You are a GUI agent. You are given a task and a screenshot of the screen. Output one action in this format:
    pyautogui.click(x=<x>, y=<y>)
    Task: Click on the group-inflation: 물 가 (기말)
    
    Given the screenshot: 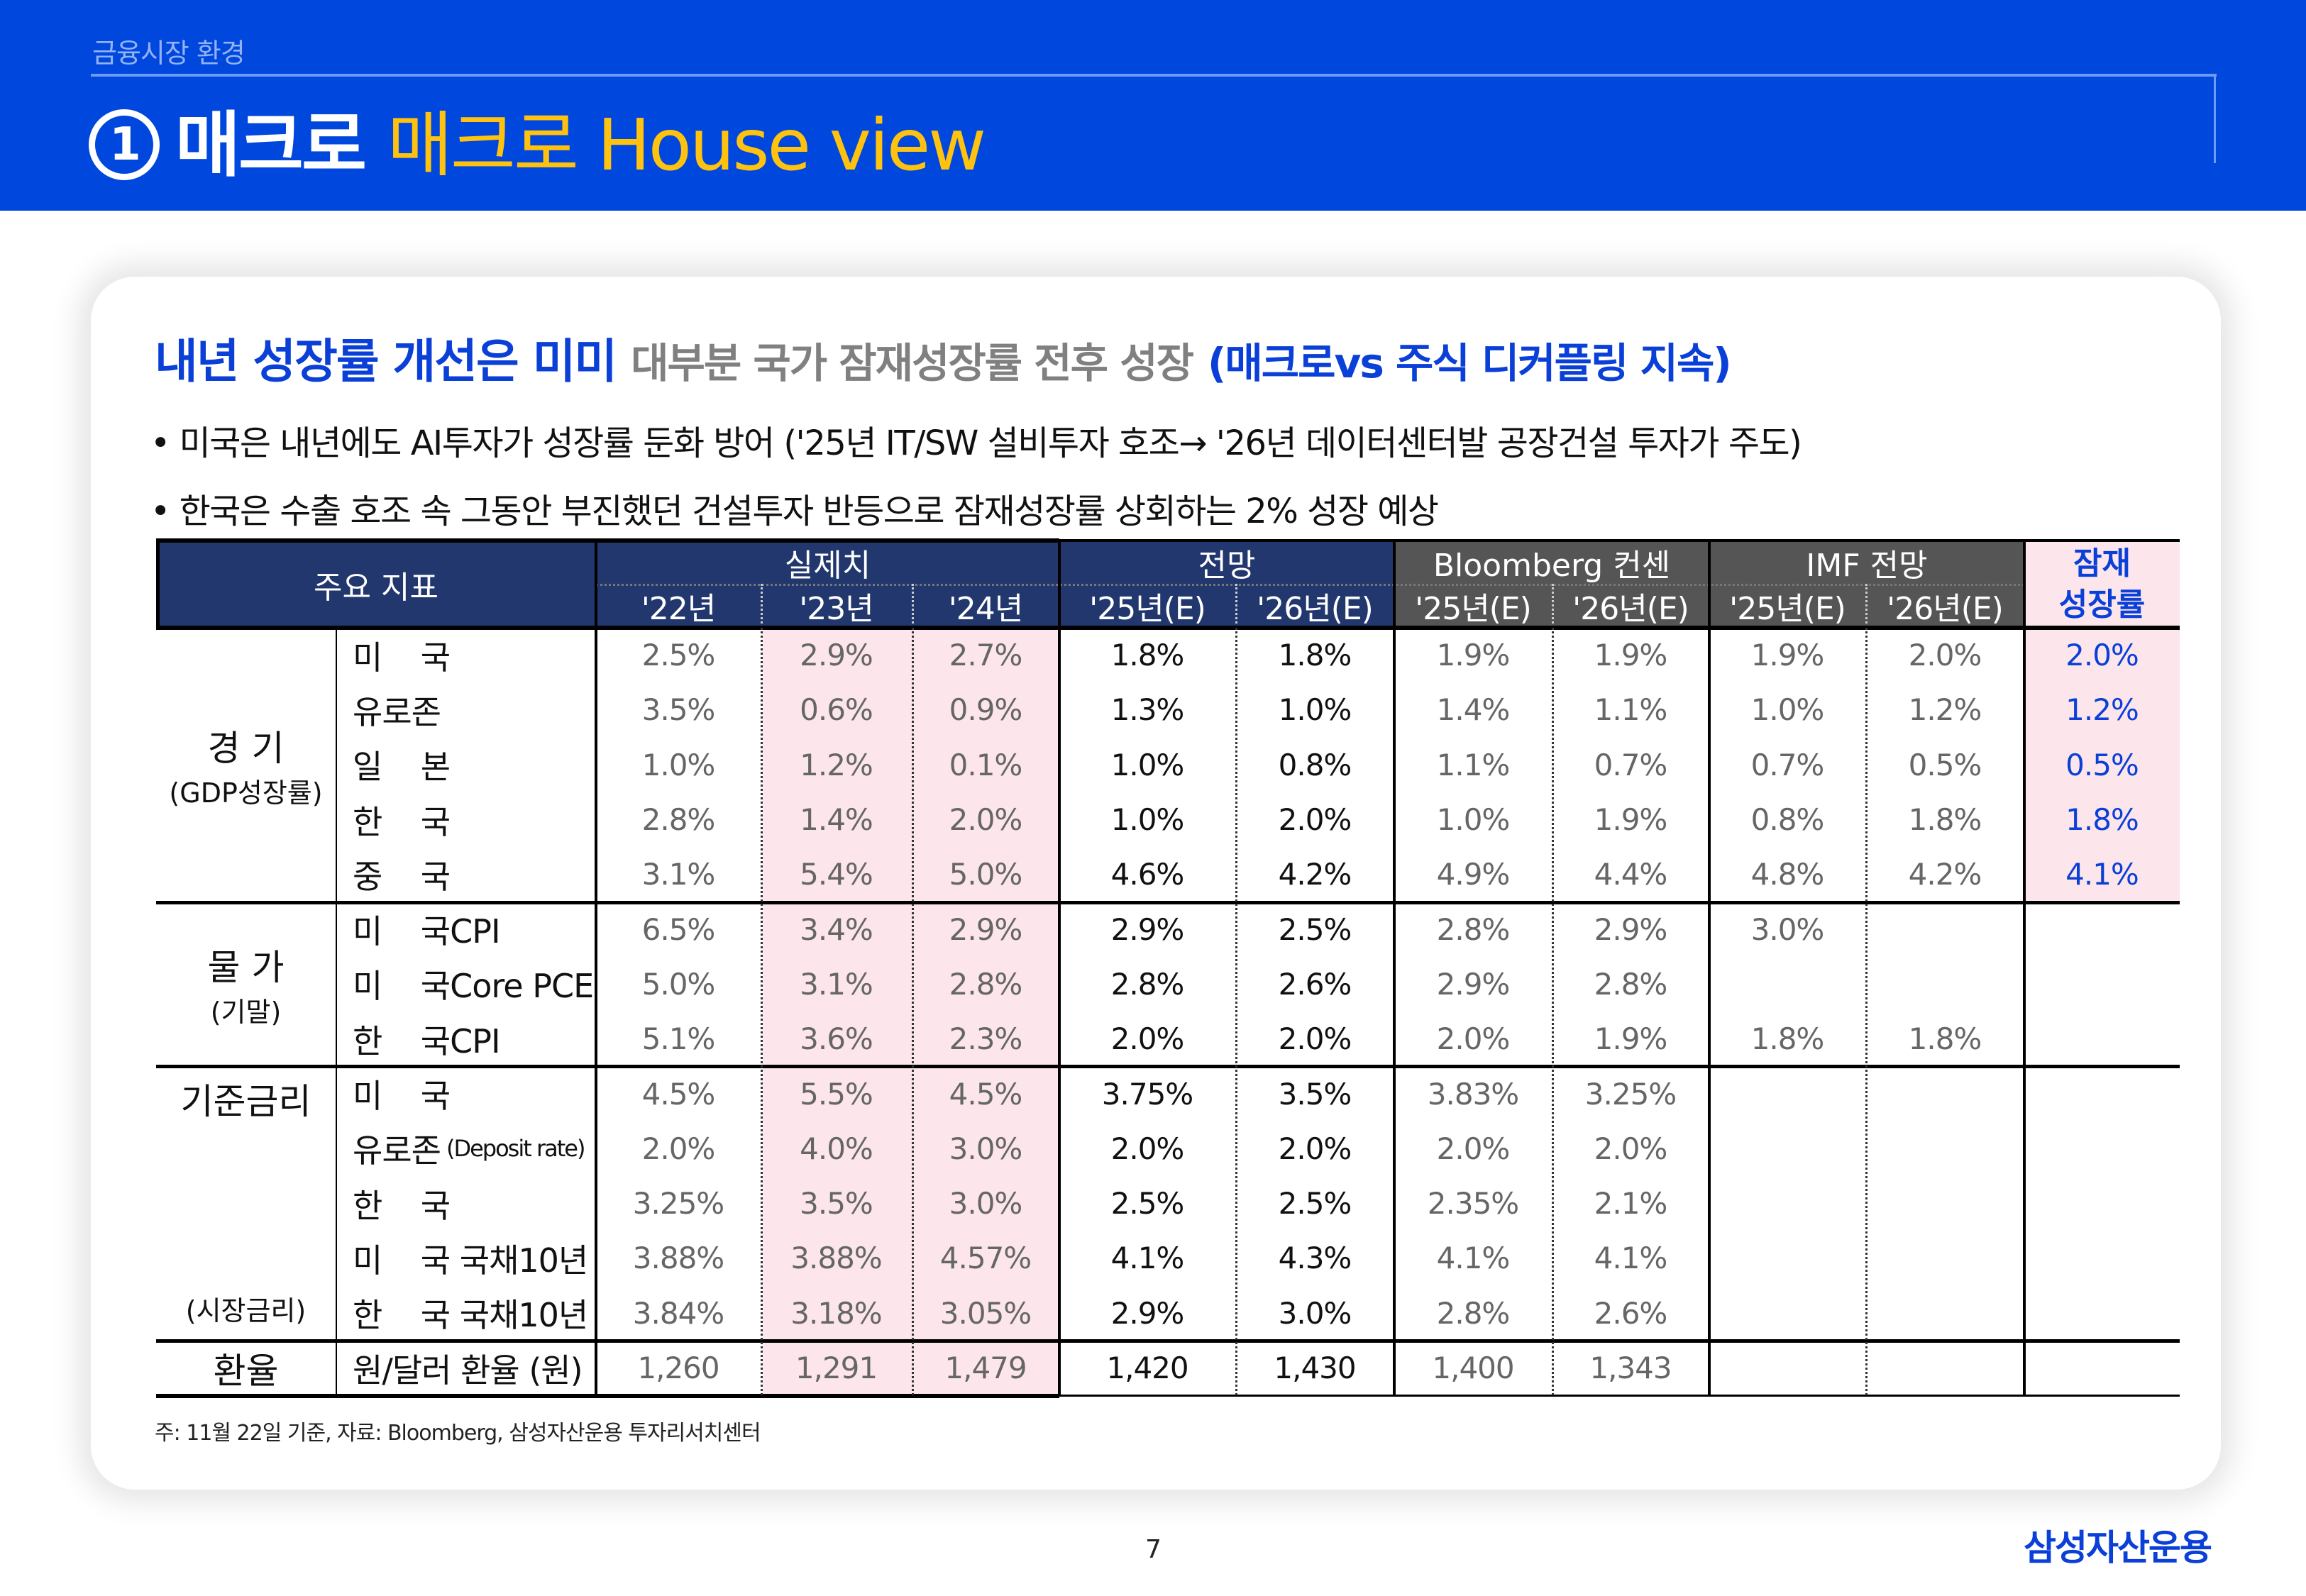 What is the action you would take?
    pyautogui.click(x=246, y=984)
    